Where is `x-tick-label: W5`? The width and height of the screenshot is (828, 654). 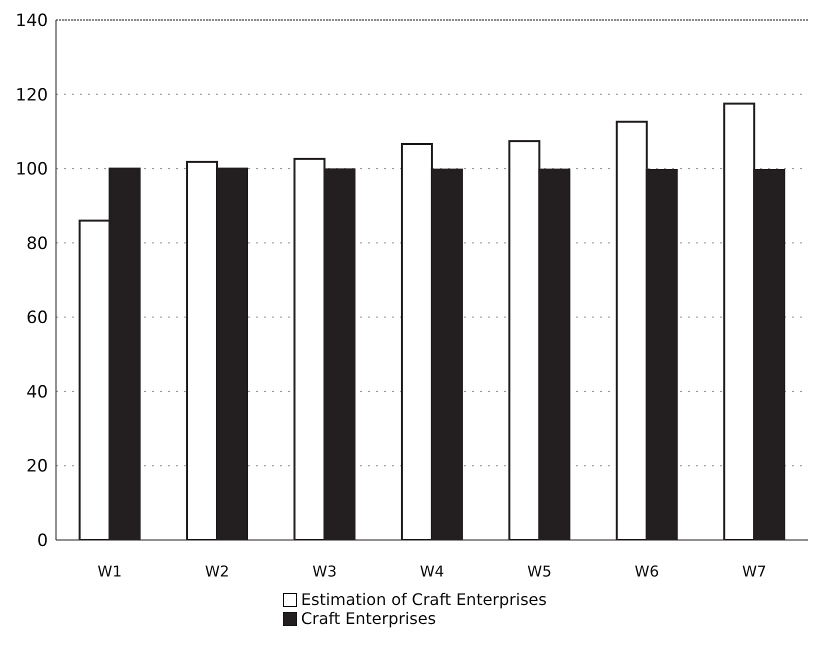 x-tick-label: W5 is located at coordinates (539, 571).